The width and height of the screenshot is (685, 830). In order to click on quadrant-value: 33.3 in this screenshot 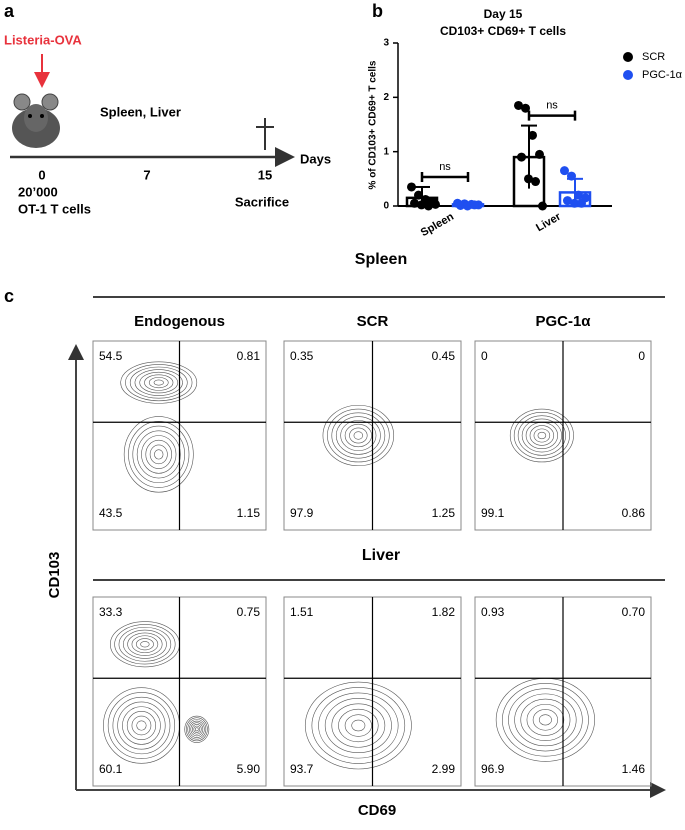, I will do `click(111, 612)`.